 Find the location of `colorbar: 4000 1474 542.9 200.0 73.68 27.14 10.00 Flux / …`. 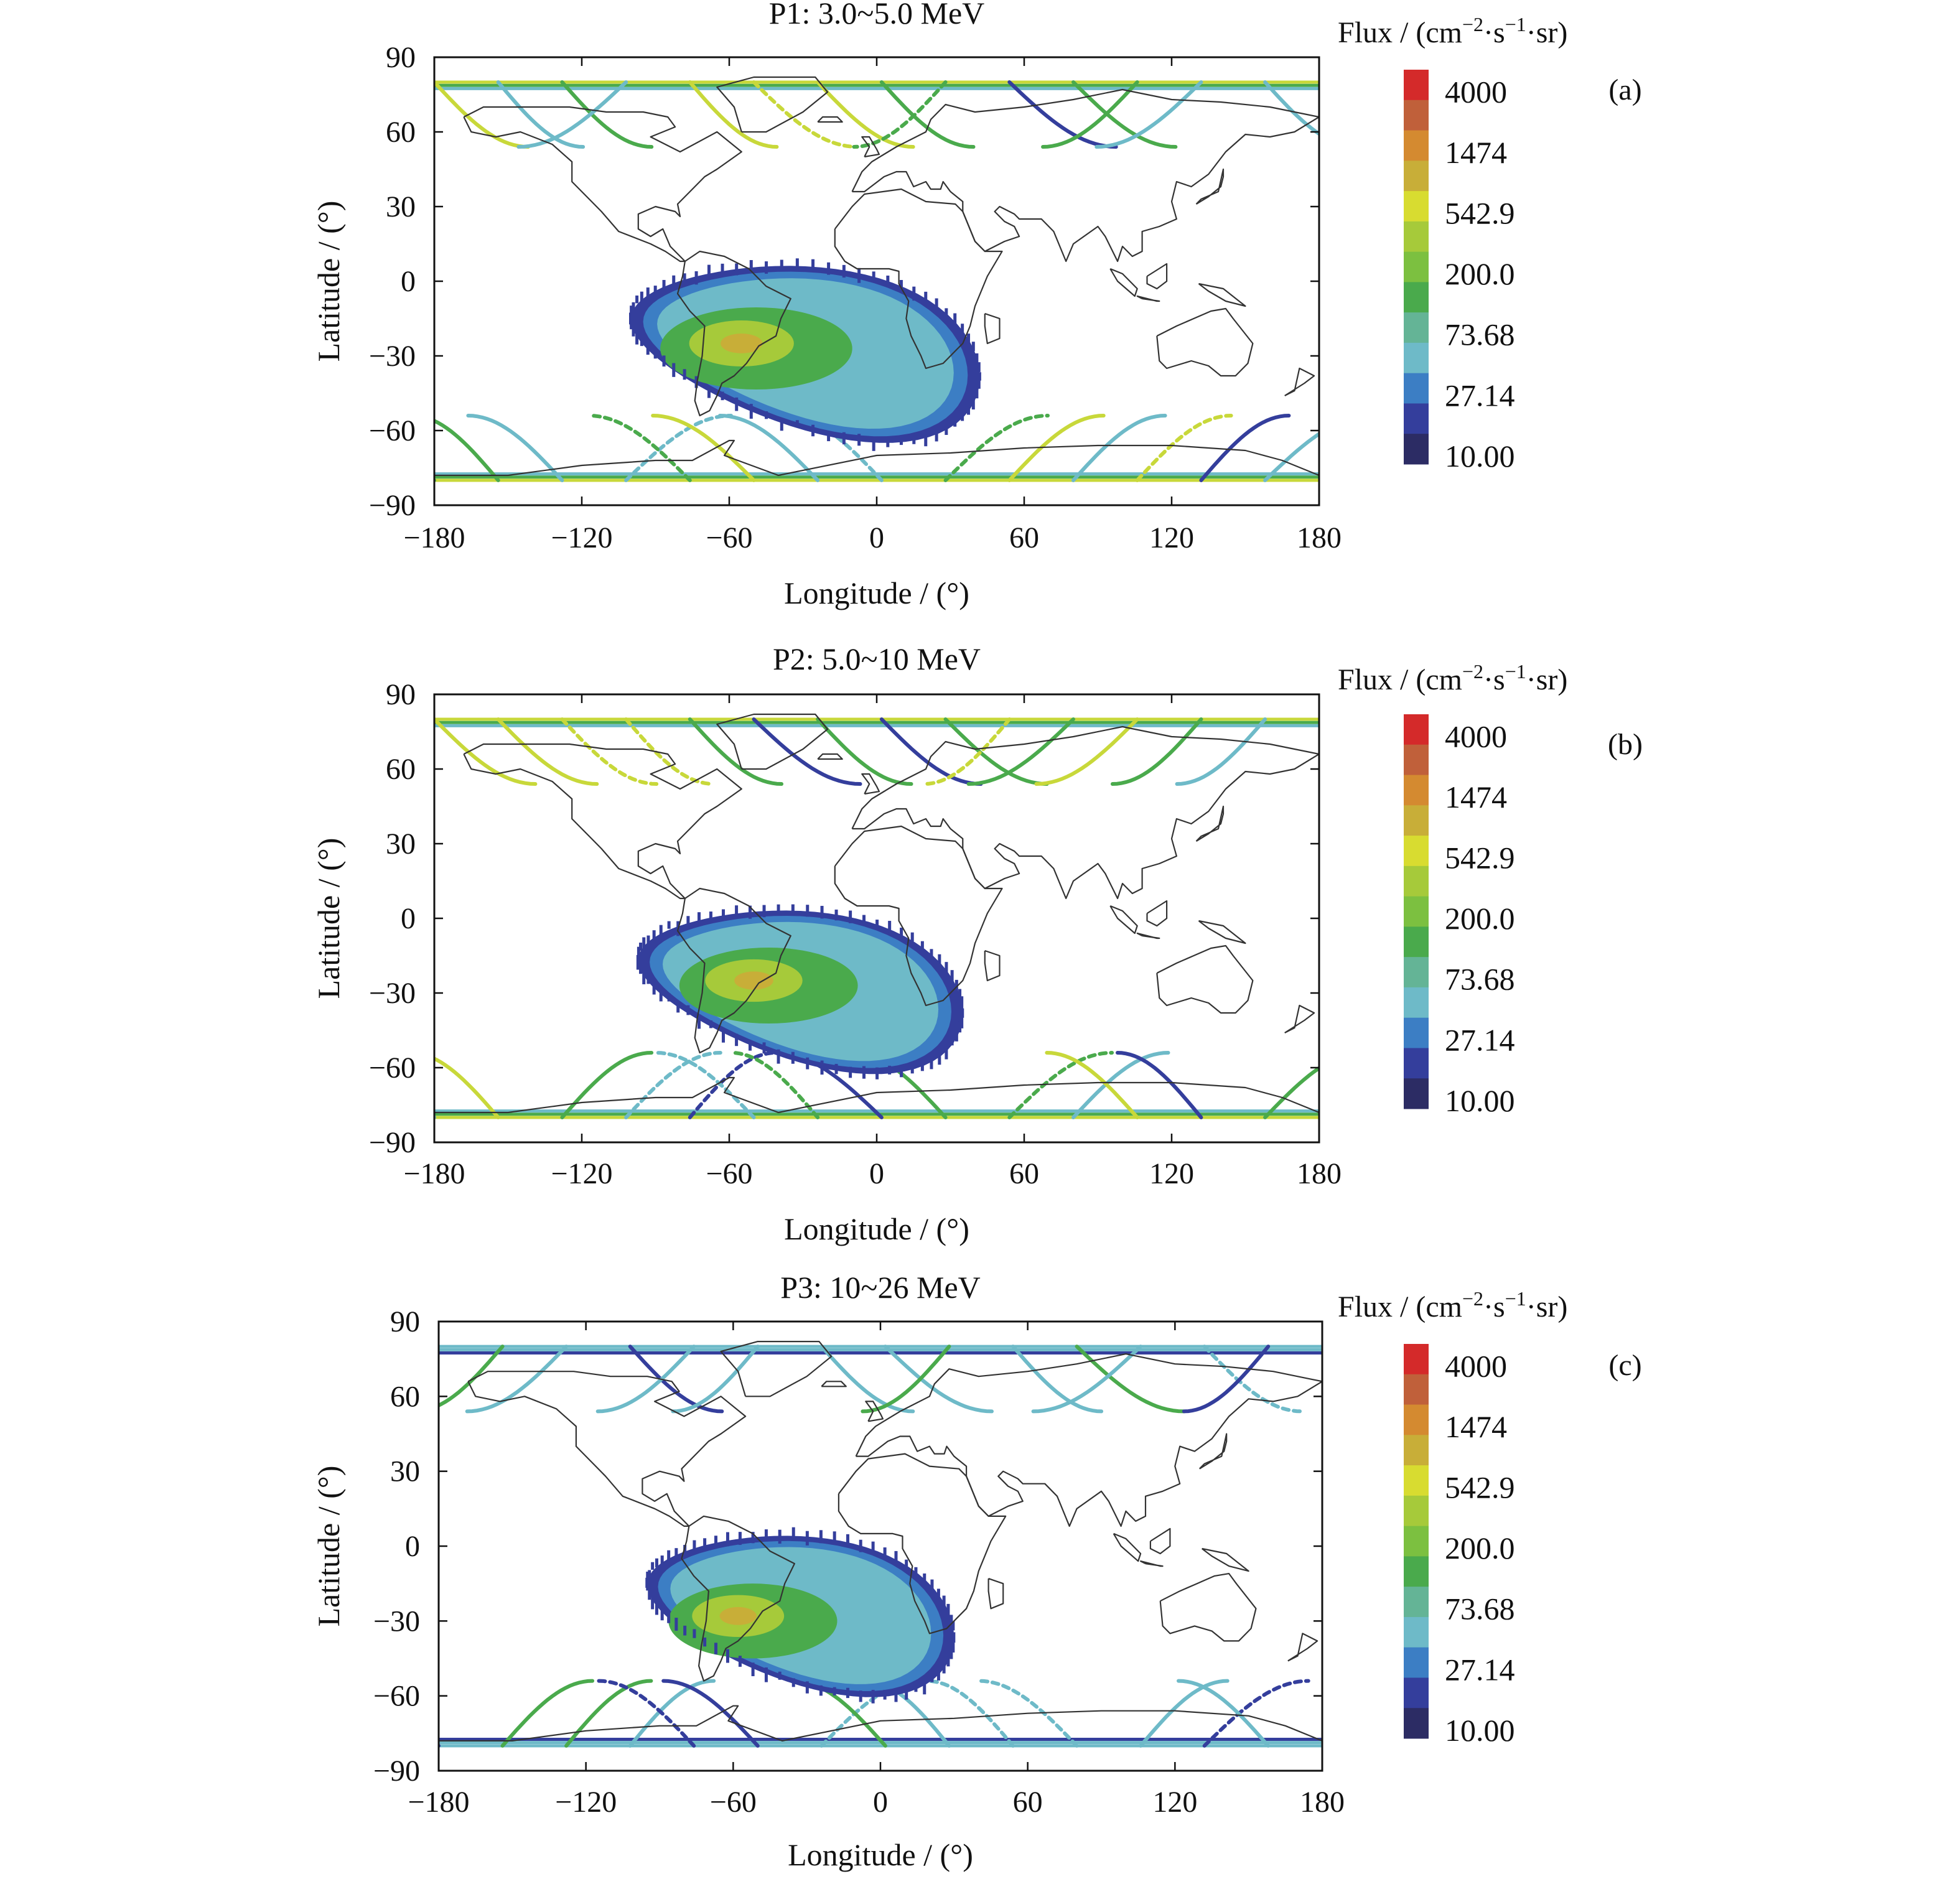

colorbar: 4000 1474 542.9 200.0 73.68 27.14 10.00 Flux / … is located at coordinates (1452, 243).